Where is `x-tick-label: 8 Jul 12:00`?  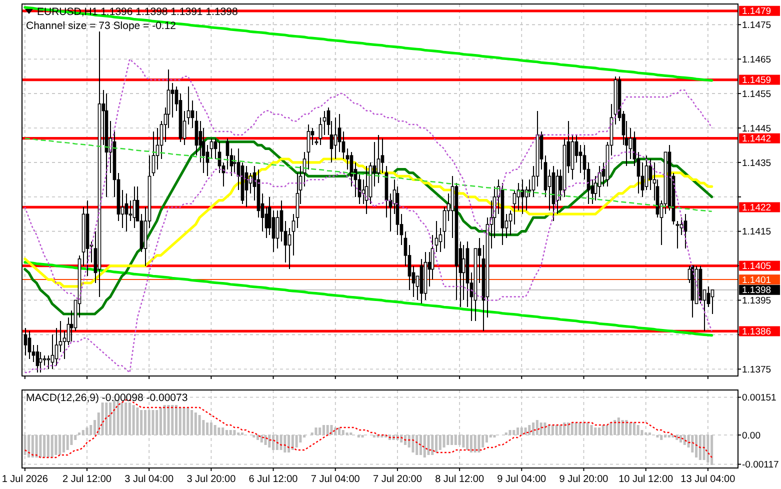 x-tick-label: 8 Jul 12:00 is located at coordinates (459, 479).